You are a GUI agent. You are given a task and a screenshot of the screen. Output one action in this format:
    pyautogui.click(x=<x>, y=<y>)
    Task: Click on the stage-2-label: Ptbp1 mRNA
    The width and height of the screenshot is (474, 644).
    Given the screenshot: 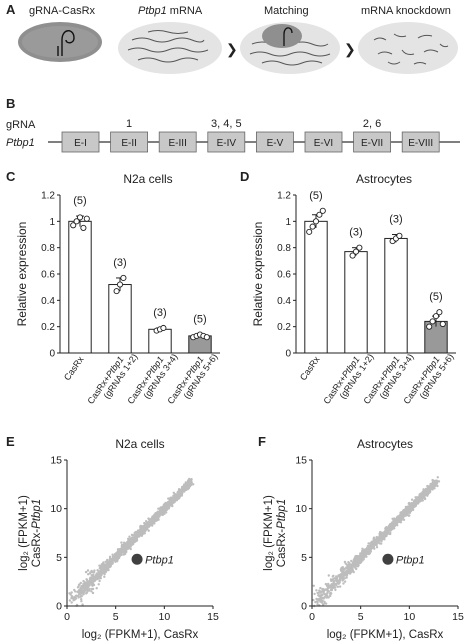 What is the action you would take?
    pyautogui.click(x=170, y=11)
    